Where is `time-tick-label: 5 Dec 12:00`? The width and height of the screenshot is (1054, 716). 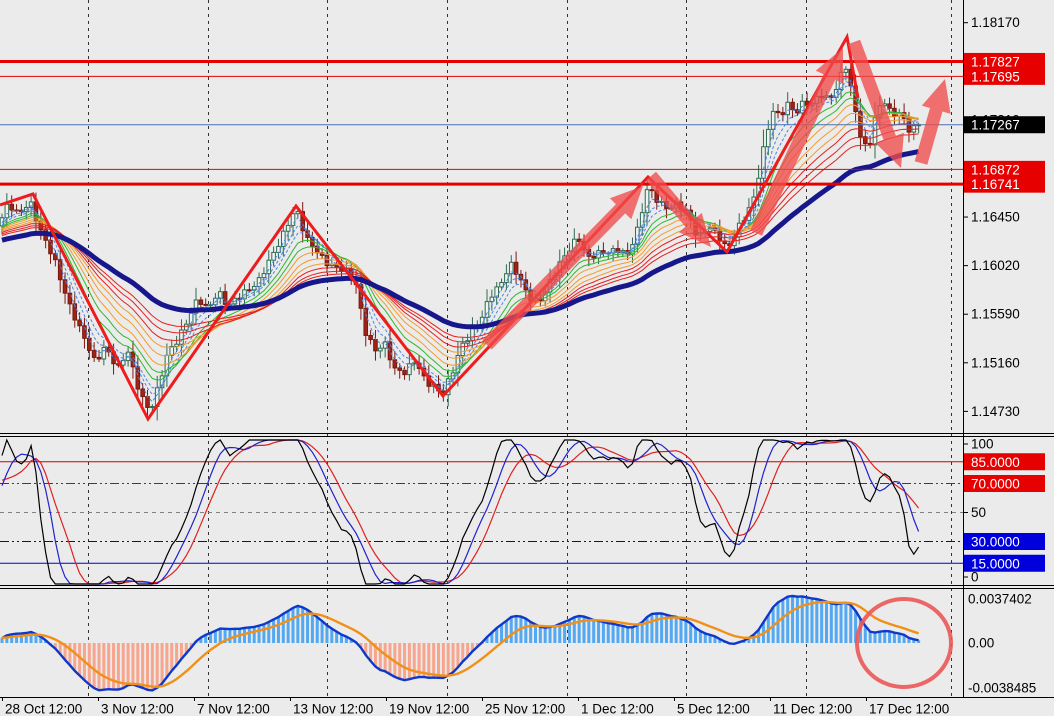 time-tick-label: 5 Dec 12:00 is located at coordinates (713, 709).